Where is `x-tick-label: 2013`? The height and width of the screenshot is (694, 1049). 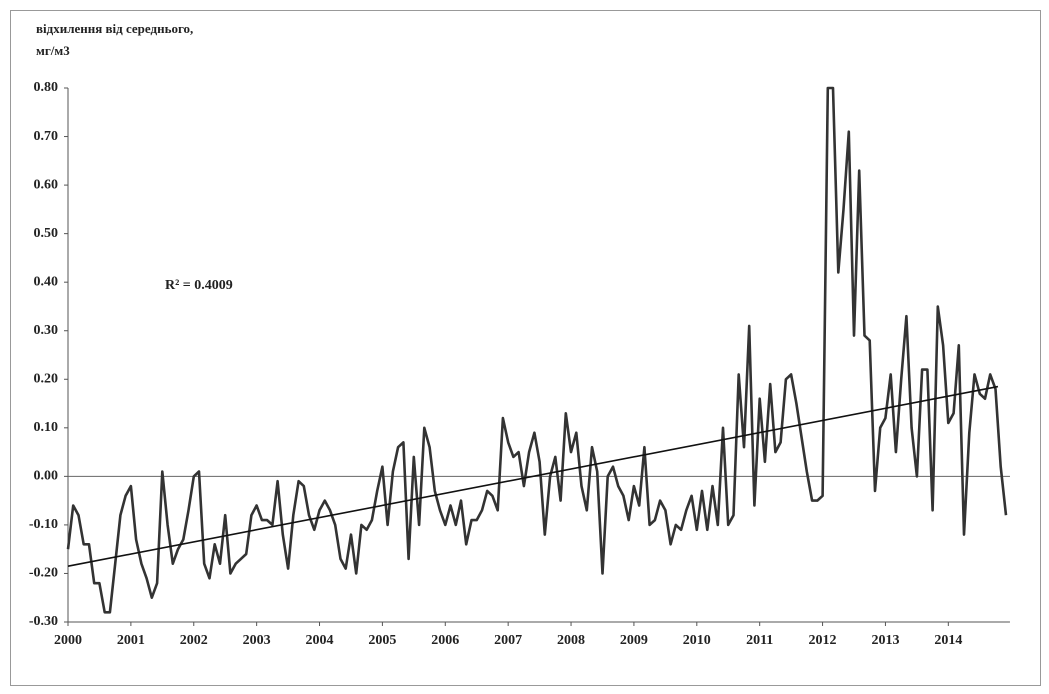
x-tick-label: 2013 is located at coordinates (885, 640).